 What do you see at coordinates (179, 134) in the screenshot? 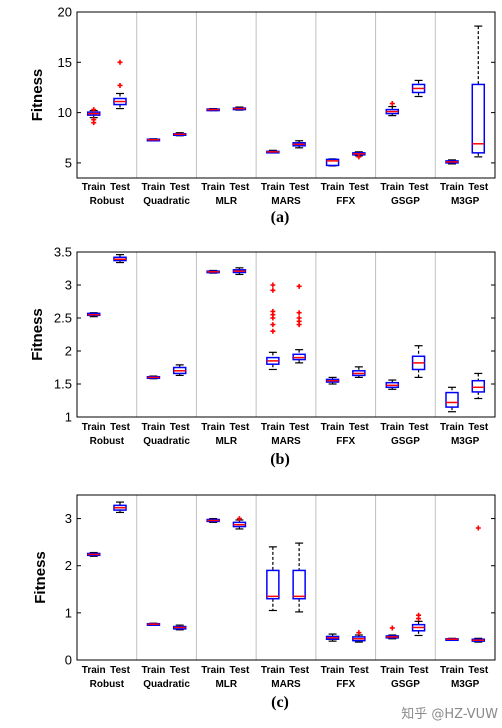
I see `box-quadratic-test` at bounding box center [179, 134].